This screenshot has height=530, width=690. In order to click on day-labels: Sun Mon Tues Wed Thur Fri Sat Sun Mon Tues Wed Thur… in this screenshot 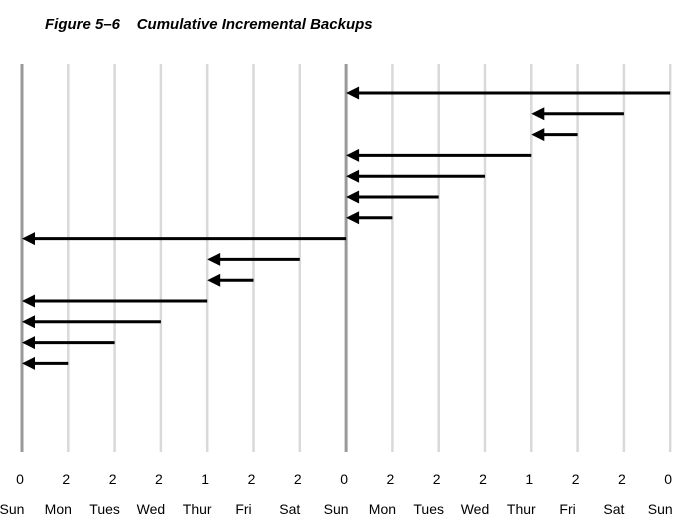, I will do `click(336, 509)`.